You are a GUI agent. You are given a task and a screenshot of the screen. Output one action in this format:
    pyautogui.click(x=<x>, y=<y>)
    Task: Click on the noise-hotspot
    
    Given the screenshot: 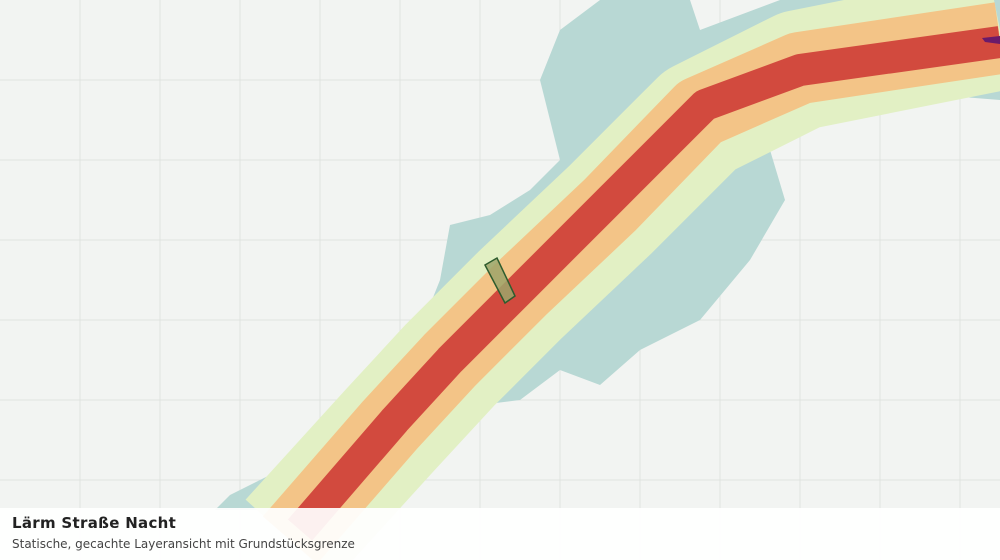 What is the action you would take?
    pyautogui.click(x=991, y=40)
    